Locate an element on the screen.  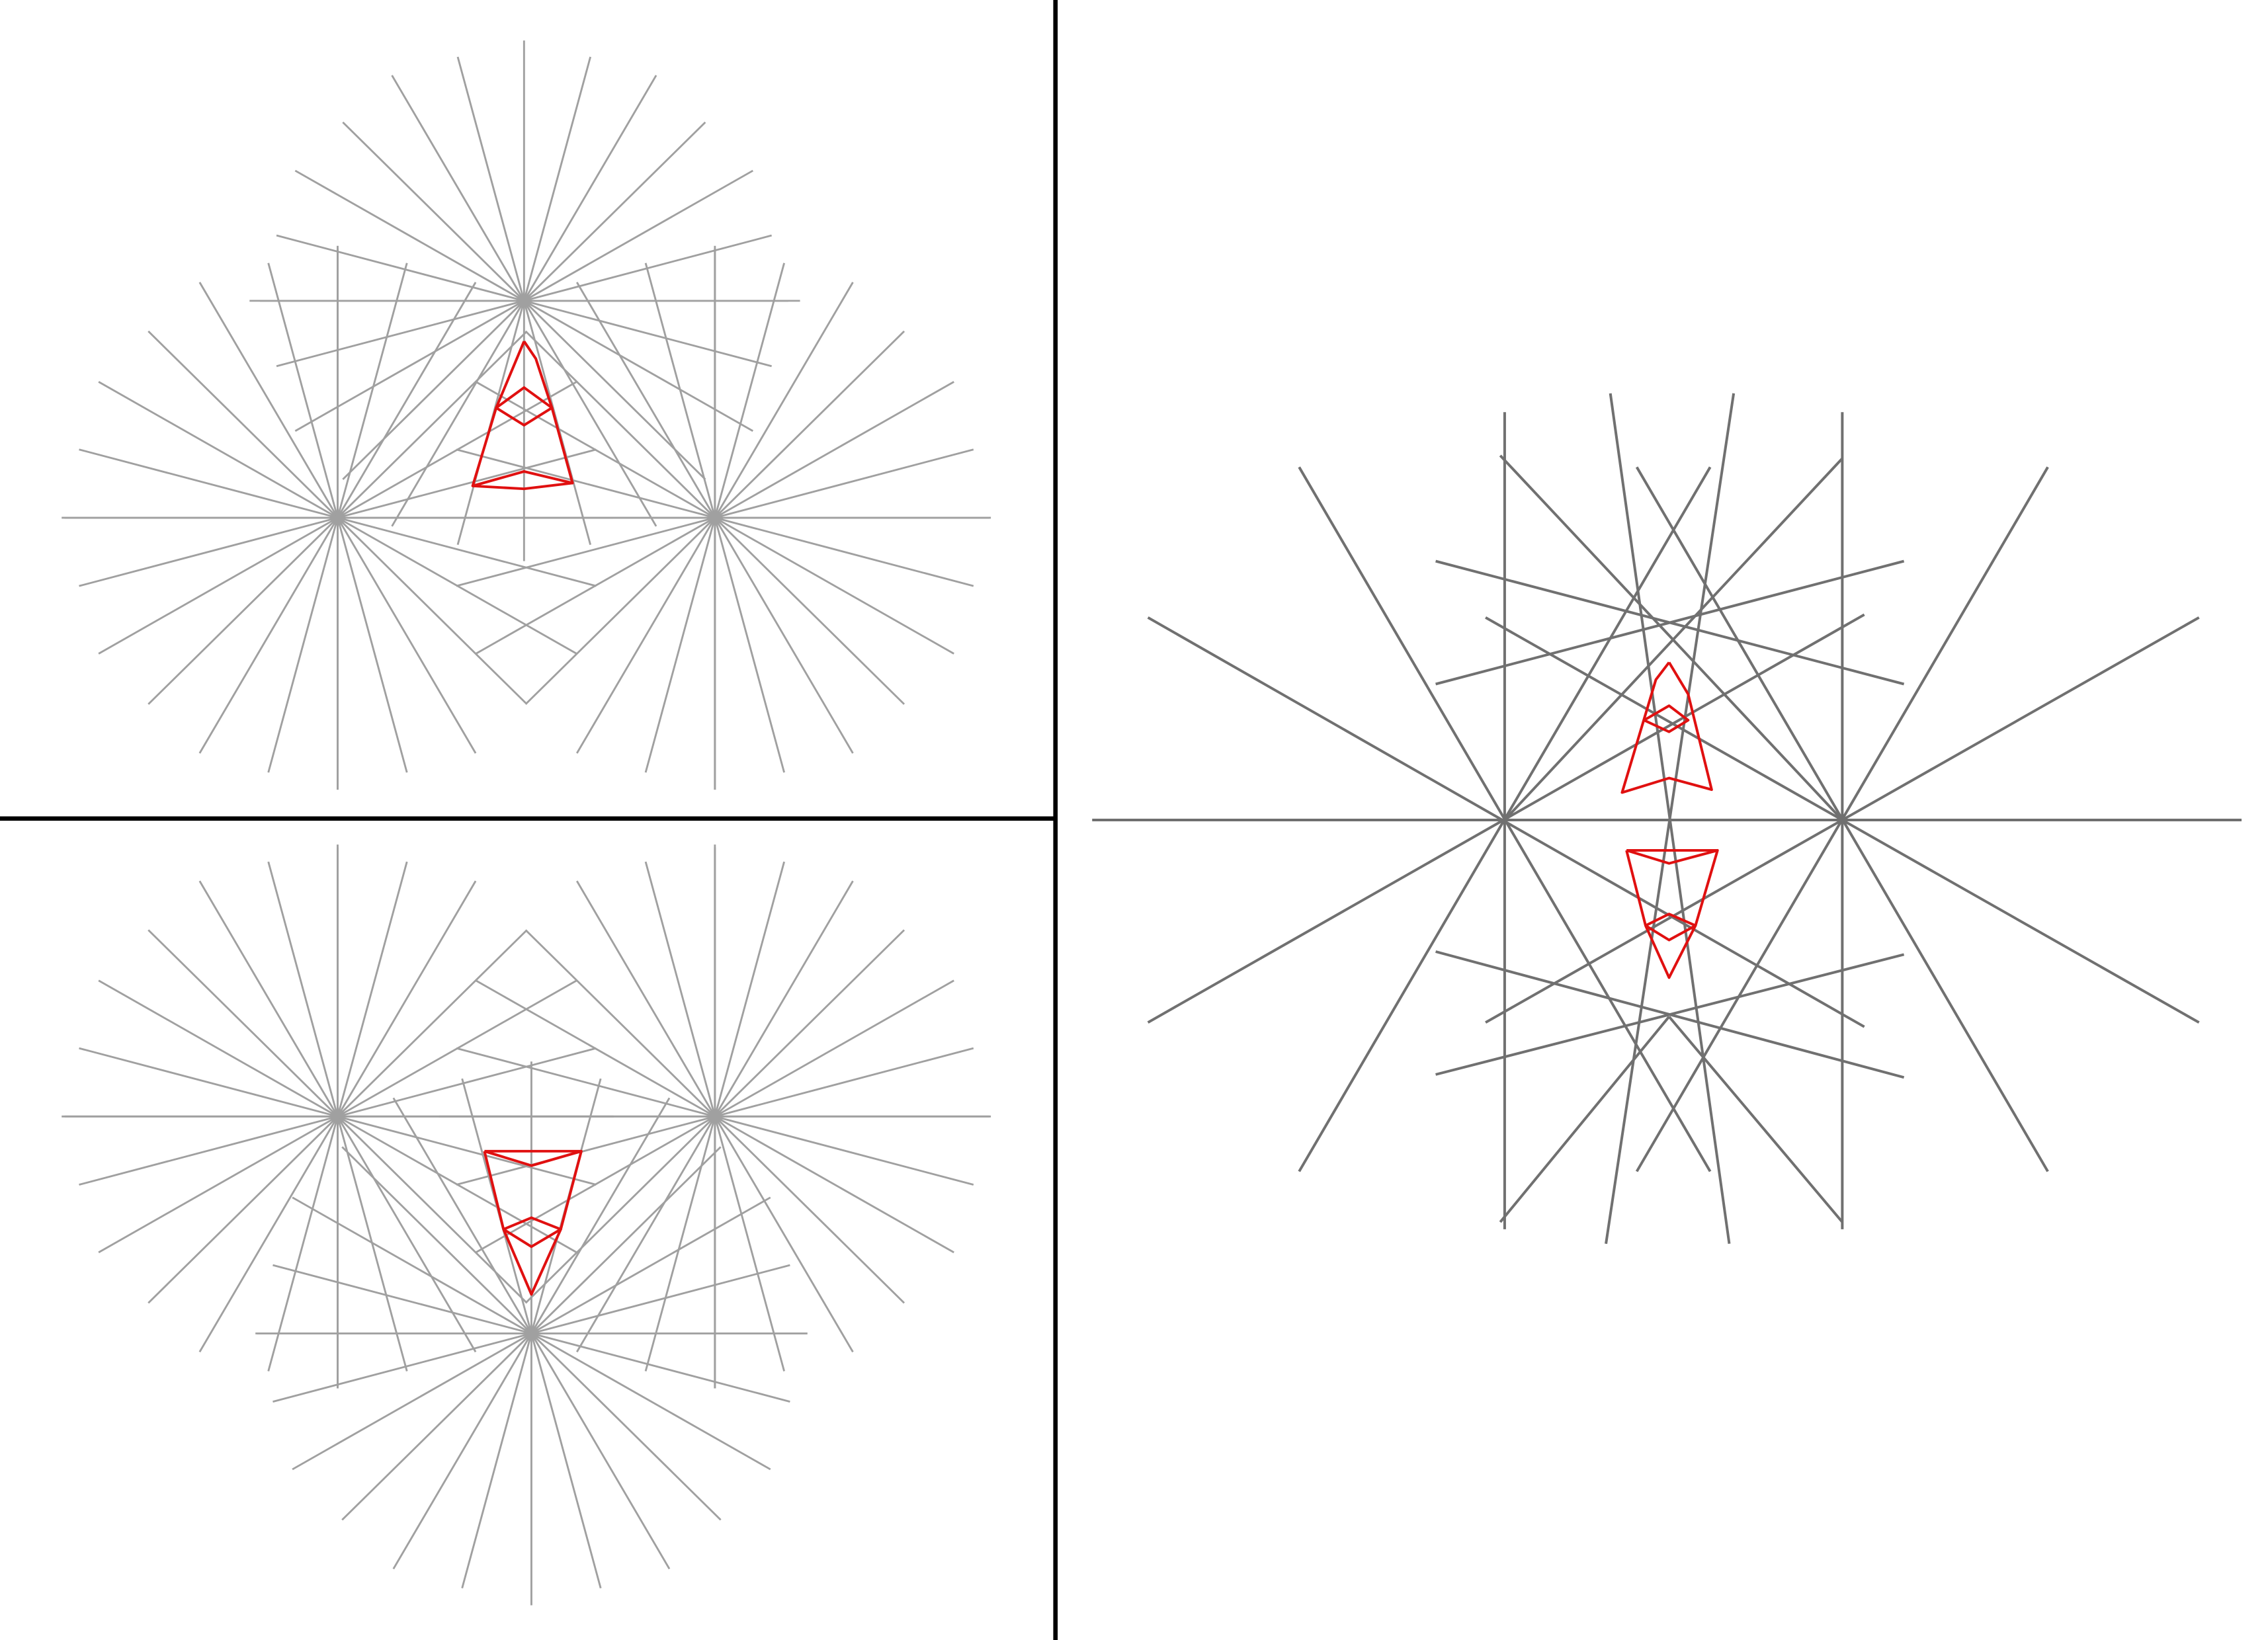
red-form is located at coordinates (522, 414).